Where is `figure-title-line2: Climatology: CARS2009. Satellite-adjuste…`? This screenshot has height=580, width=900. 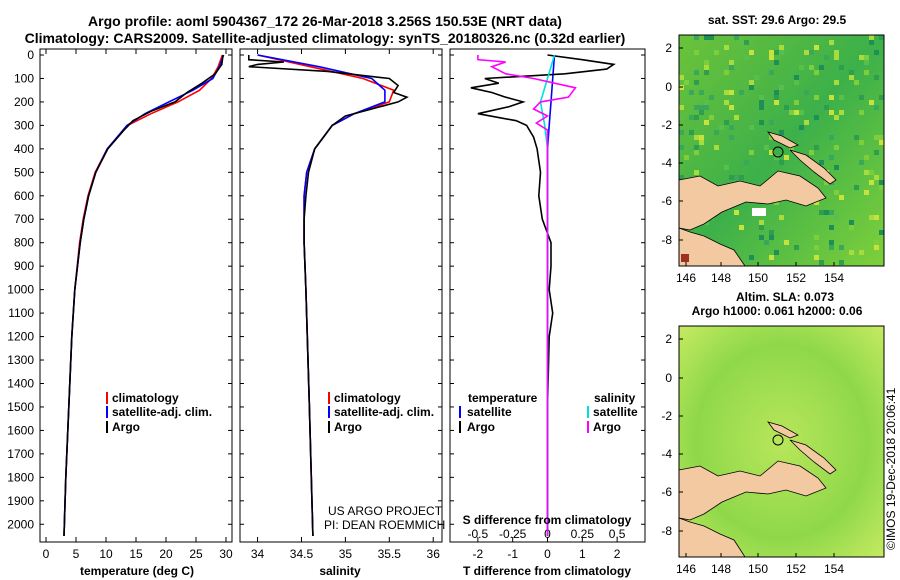
figure-title-line2: Climatology: CARS2009. Satellite-adjuste… is located at coordinates (325, 38).